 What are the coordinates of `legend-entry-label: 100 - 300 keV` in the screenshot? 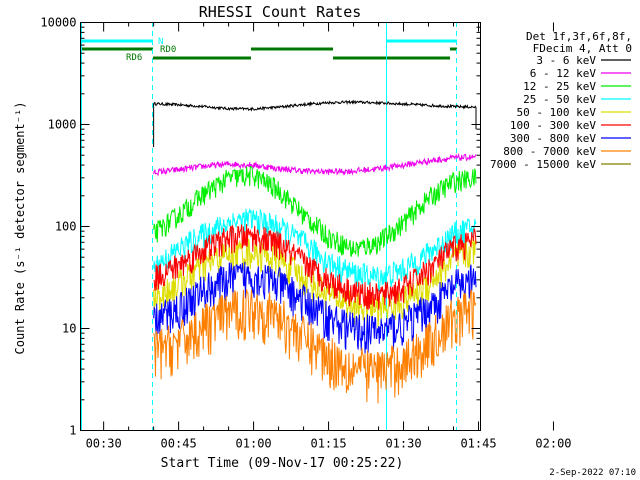 It's located at (553, 125).